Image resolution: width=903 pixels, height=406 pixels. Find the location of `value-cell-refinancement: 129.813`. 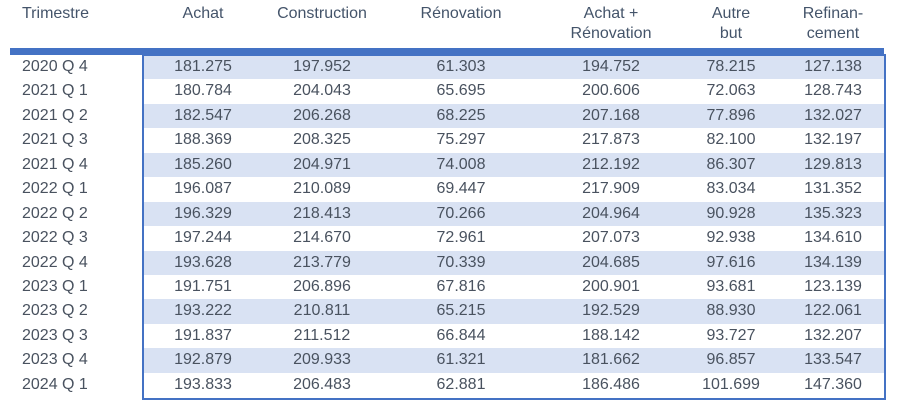

value-cell-refinancement: 129.813 is located at coordinates (833, 165).